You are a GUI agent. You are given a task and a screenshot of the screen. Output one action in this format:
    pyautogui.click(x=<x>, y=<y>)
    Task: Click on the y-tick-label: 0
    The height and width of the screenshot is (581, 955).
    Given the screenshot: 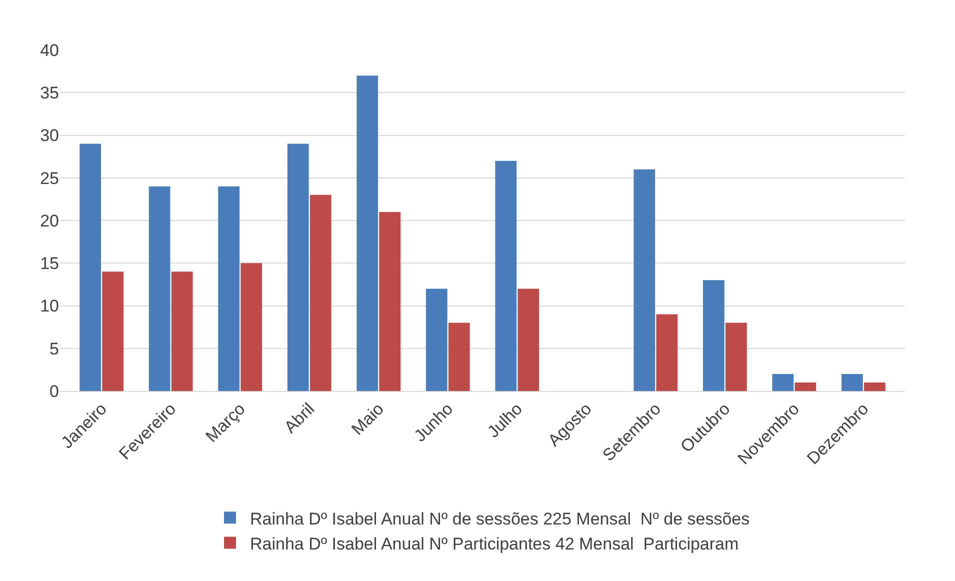 What is the action you would take?
    pyautogui.click(x=54, y=391)
    